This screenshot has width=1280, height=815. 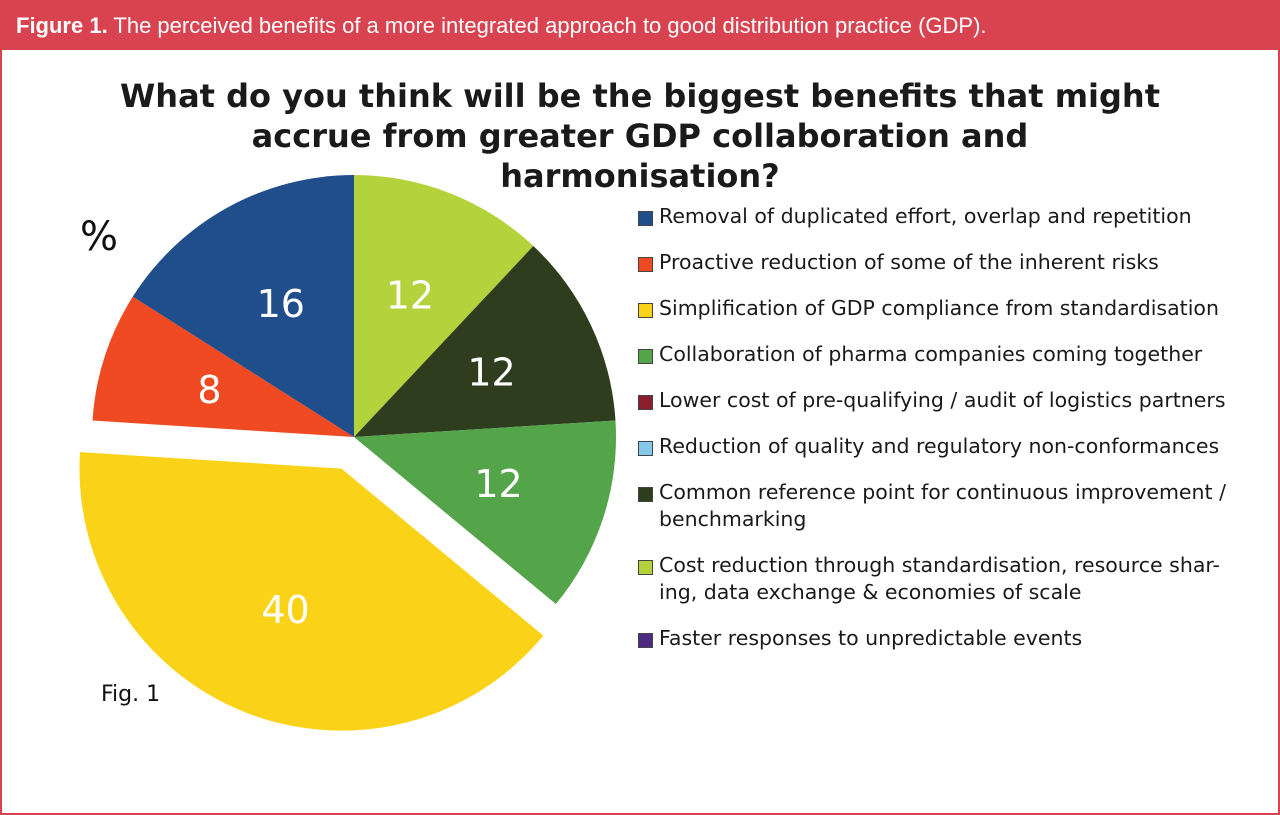 What do you see at coordinates (491, 372) in the screenshot?
I see `pie-slice-label-6: 12` at bounding box center [491, 372].